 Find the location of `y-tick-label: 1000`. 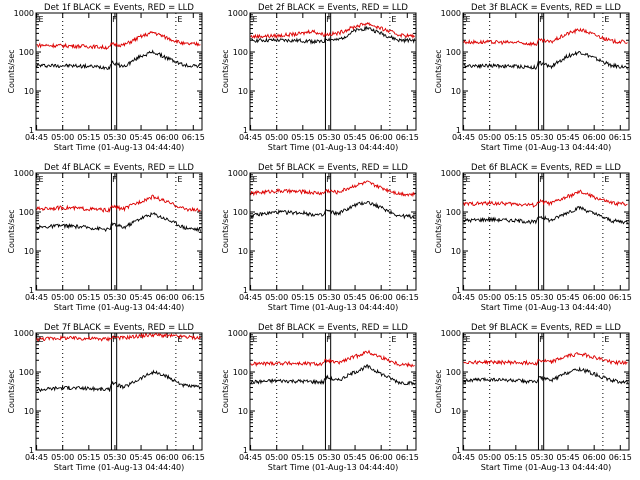

y-tick-label: 1000 is located at coordinates (451, 13).